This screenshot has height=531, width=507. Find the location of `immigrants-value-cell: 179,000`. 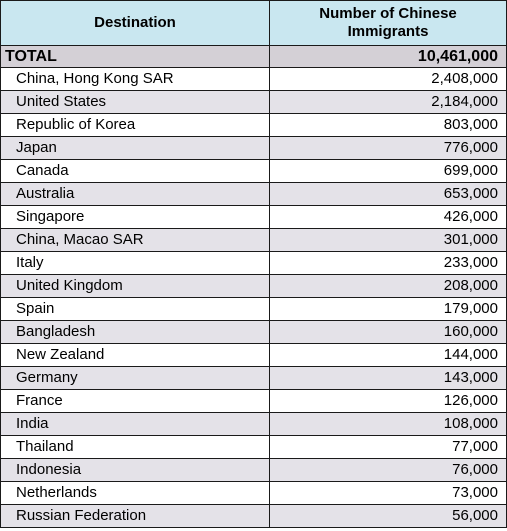

immigrants-value-cell: 179,000 is located at coordinates (388, 309).